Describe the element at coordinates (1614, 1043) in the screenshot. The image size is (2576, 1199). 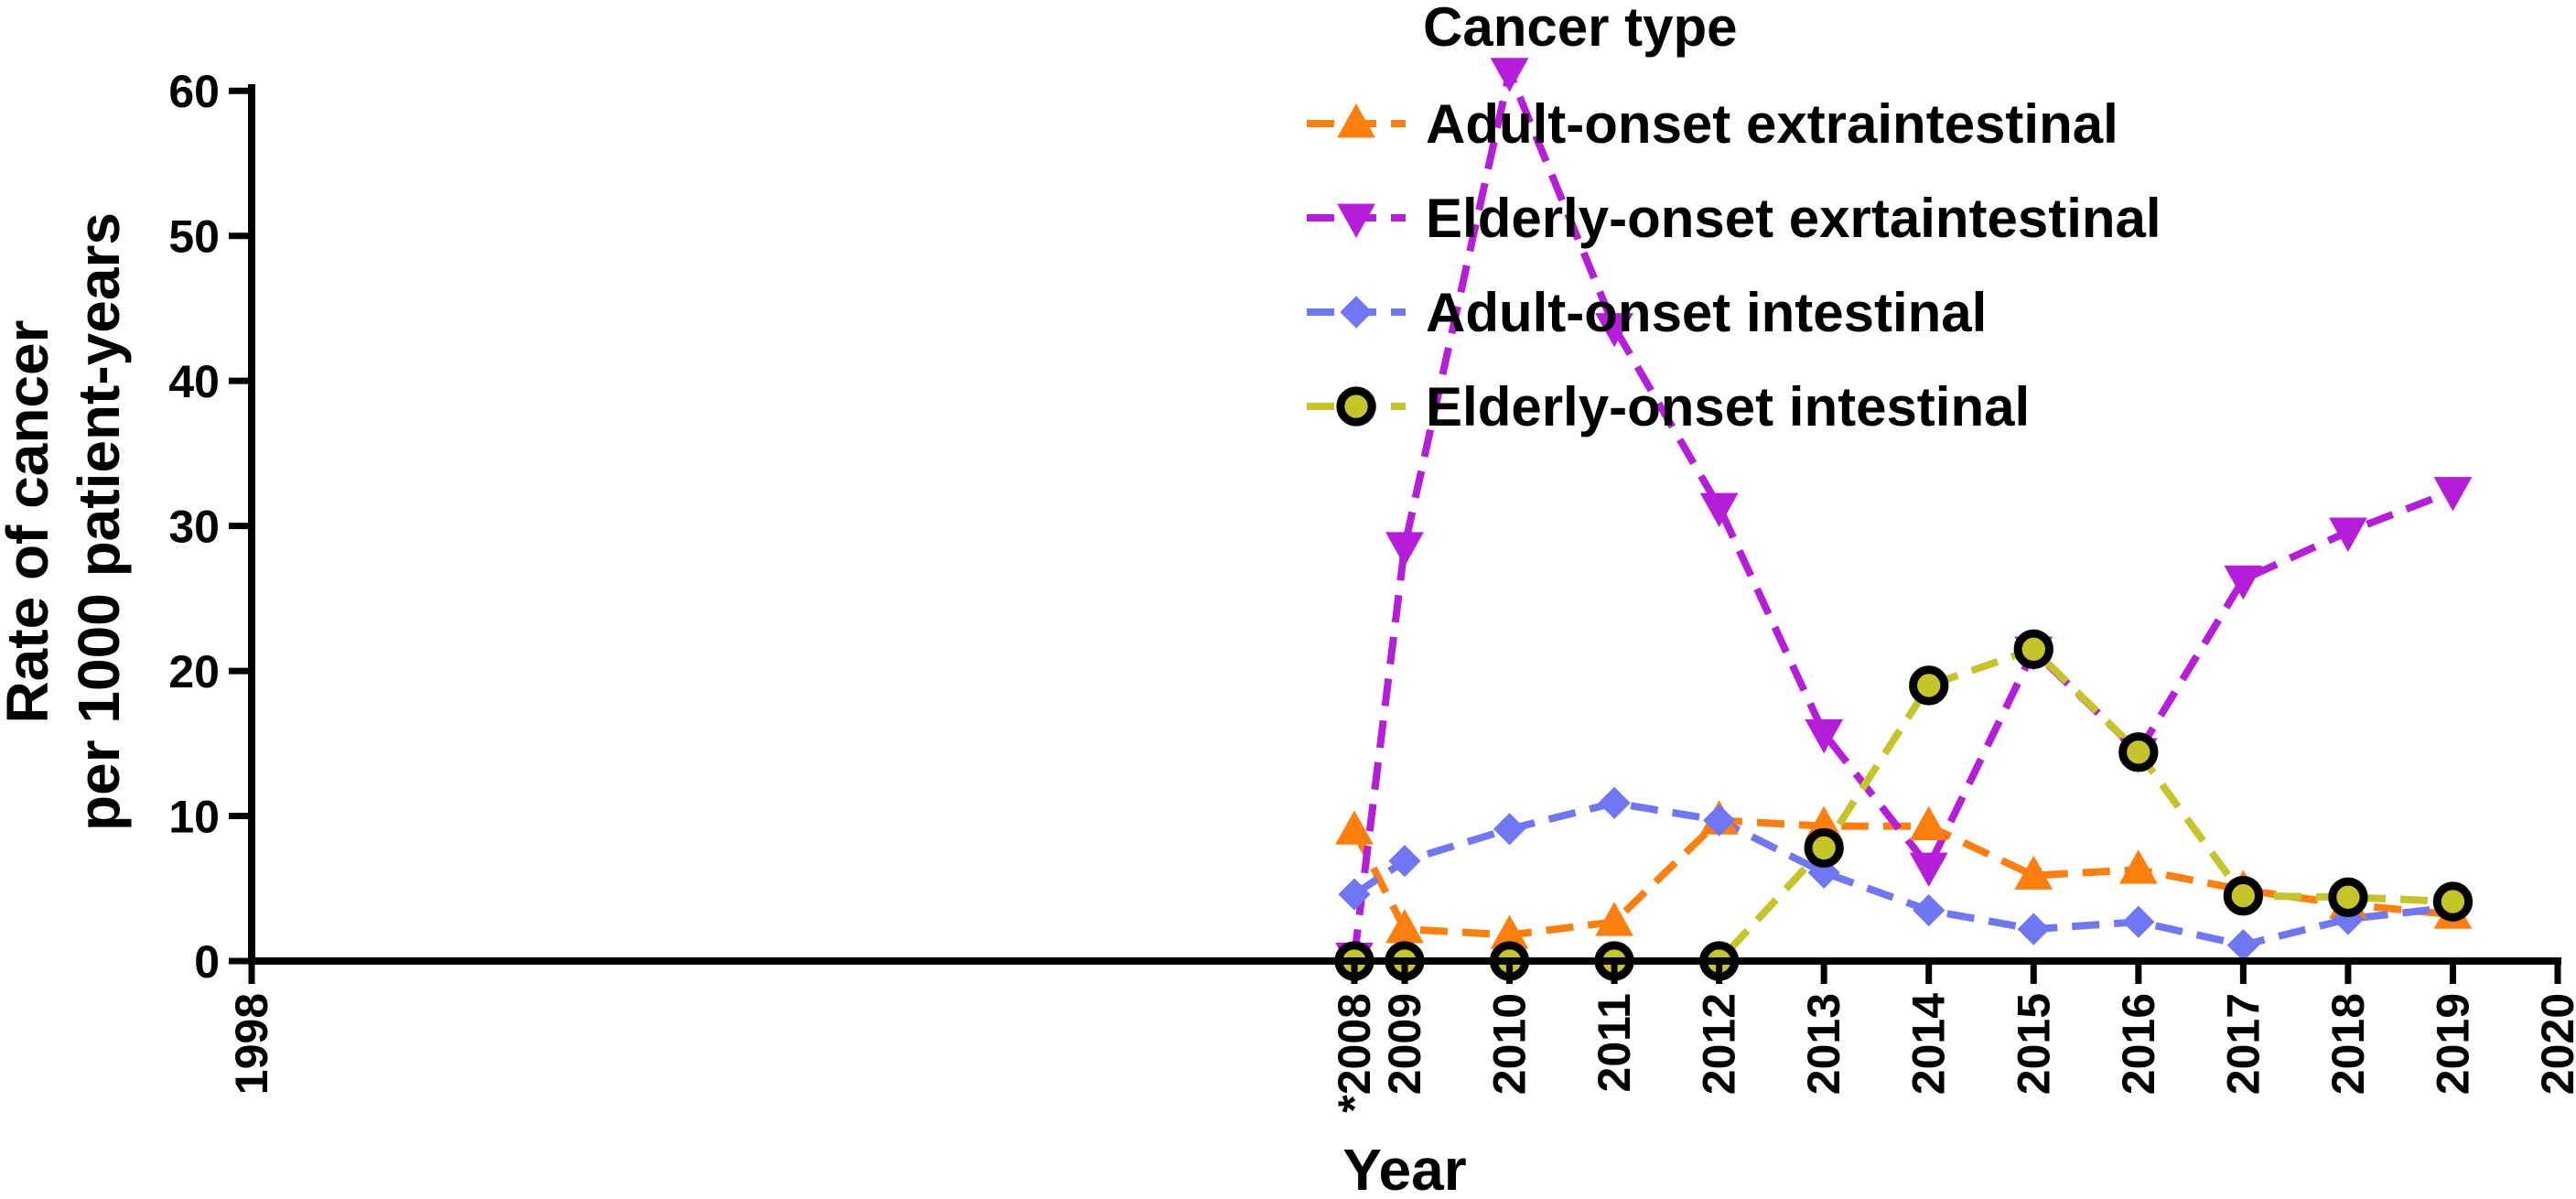
I see `x-tick-label: 2011` at that location.